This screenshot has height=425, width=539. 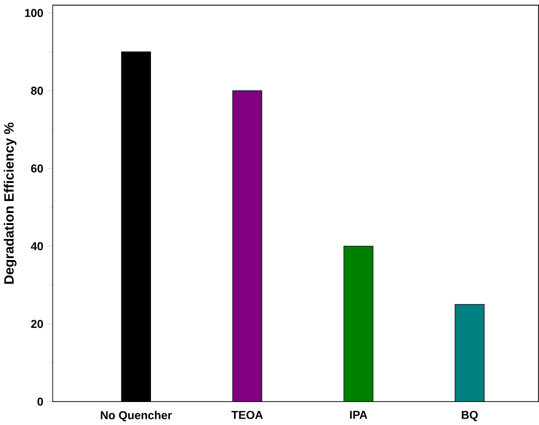 What do you see at coordinates (37, 324) in the screenshot?
I see `y-tick-label: 20` at bounding box center [37, 324].